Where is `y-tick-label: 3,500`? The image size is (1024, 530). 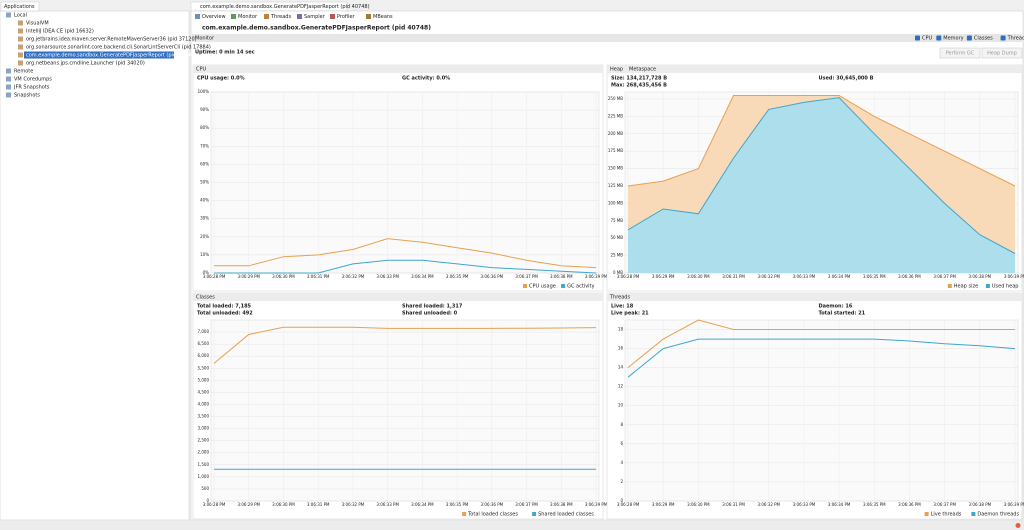 y-tick-label: 3,500 is located at coordinates (204, 416).